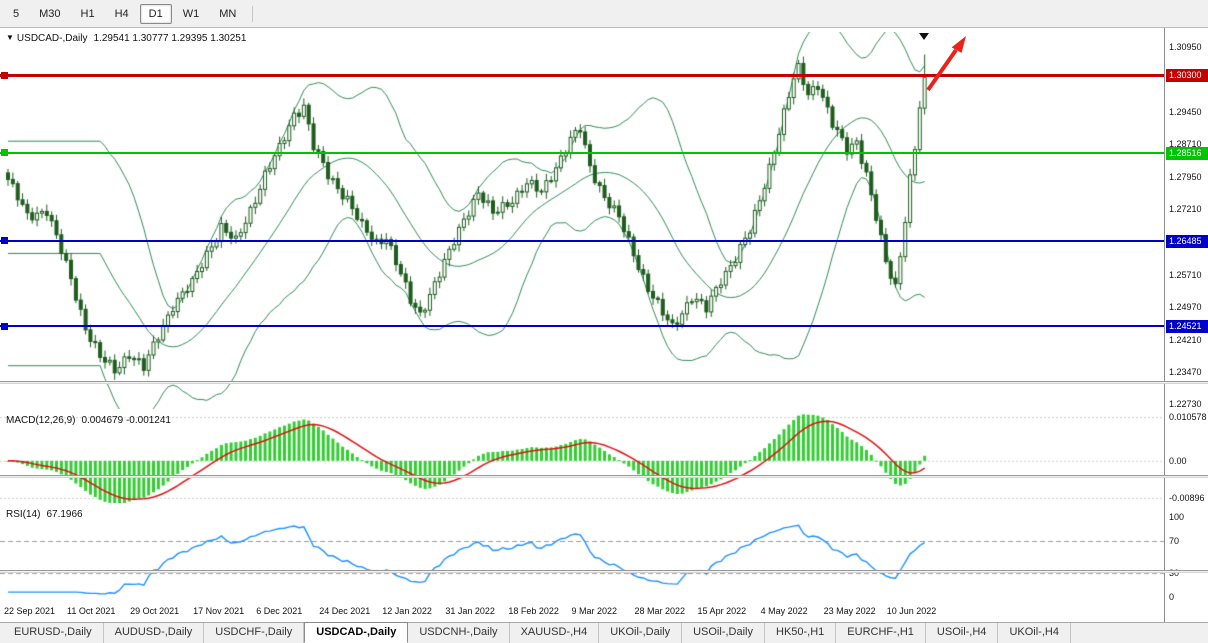  Describe the element at coordinates (191, 13) in the screenshot. I see `timeframe-button-w1: W1` at that location.